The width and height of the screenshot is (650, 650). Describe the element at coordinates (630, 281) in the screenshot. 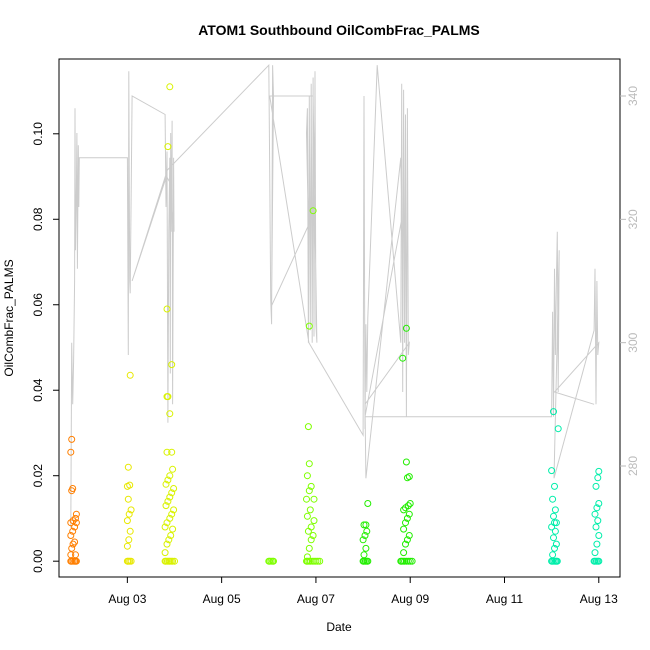

I see `secondary-y-axis: 280 300 320 340` at that location.